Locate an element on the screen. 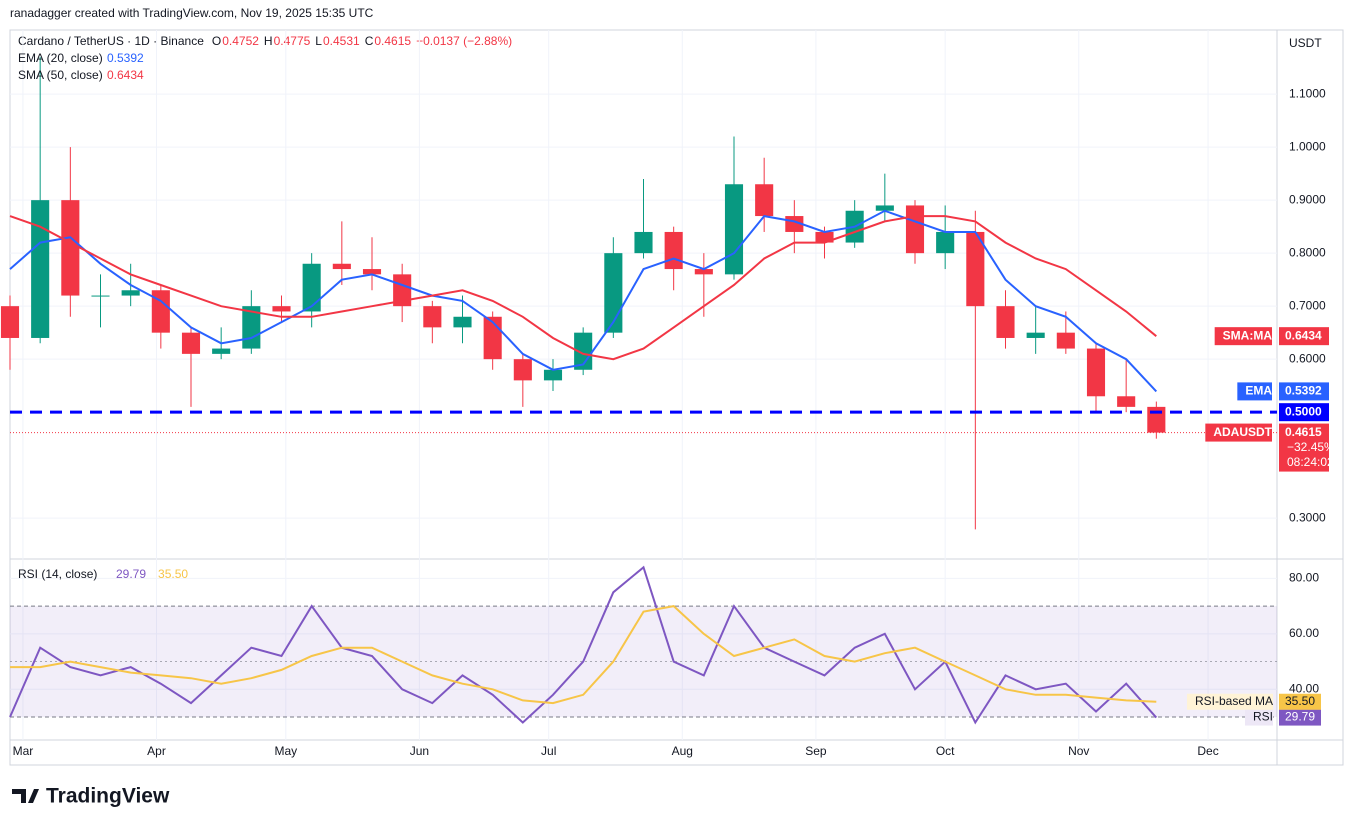 The height and width of the screenshot is (831, 1353). tag-value: 0.6434 is located at coordinates (1303, 335).